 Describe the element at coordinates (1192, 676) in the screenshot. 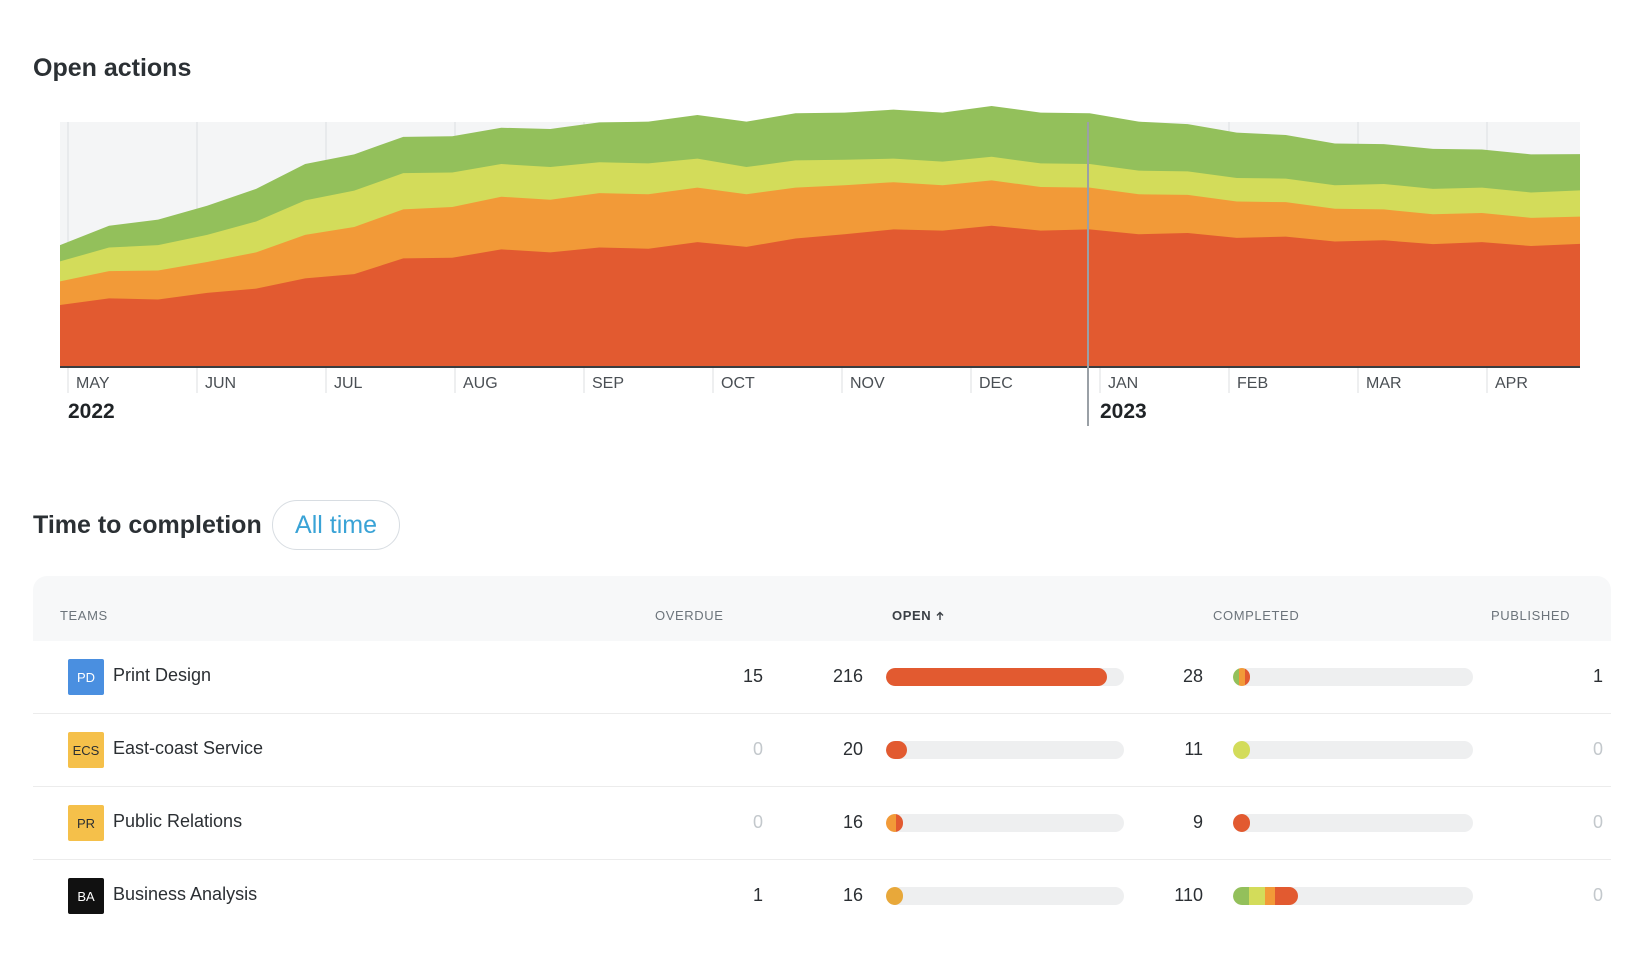

I see `completed-count: 28` at that location.